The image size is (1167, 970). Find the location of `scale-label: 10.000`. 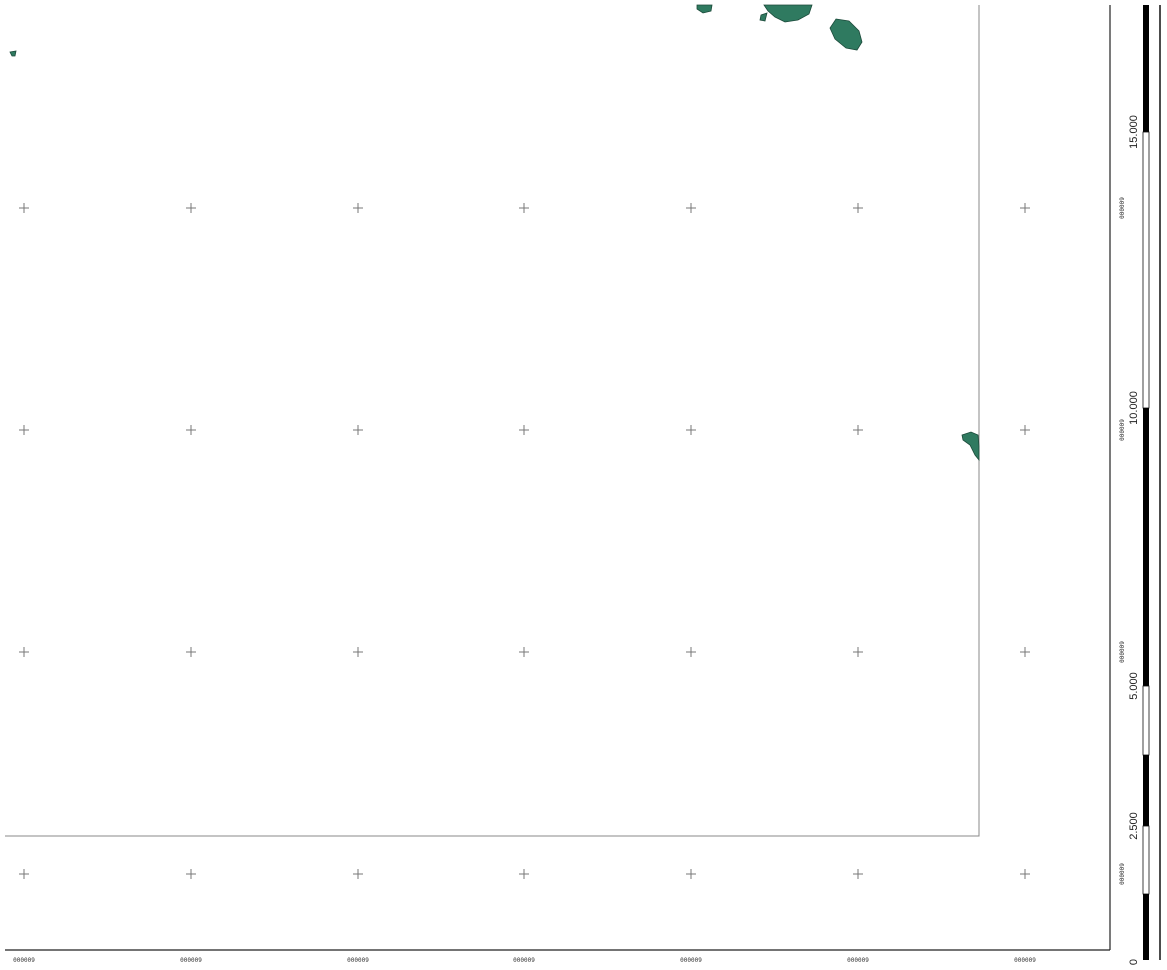

scale-label: 10.000 is located at coordinates (1134, 408).